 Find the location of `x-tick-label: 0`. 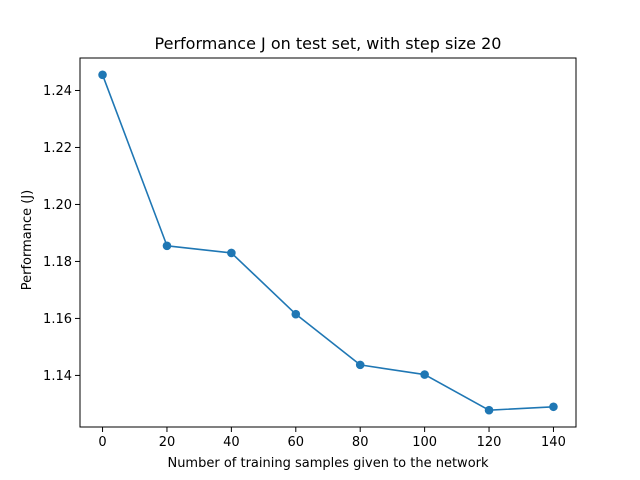

x-tick-label: 0 is located at coordinates (102, 442).